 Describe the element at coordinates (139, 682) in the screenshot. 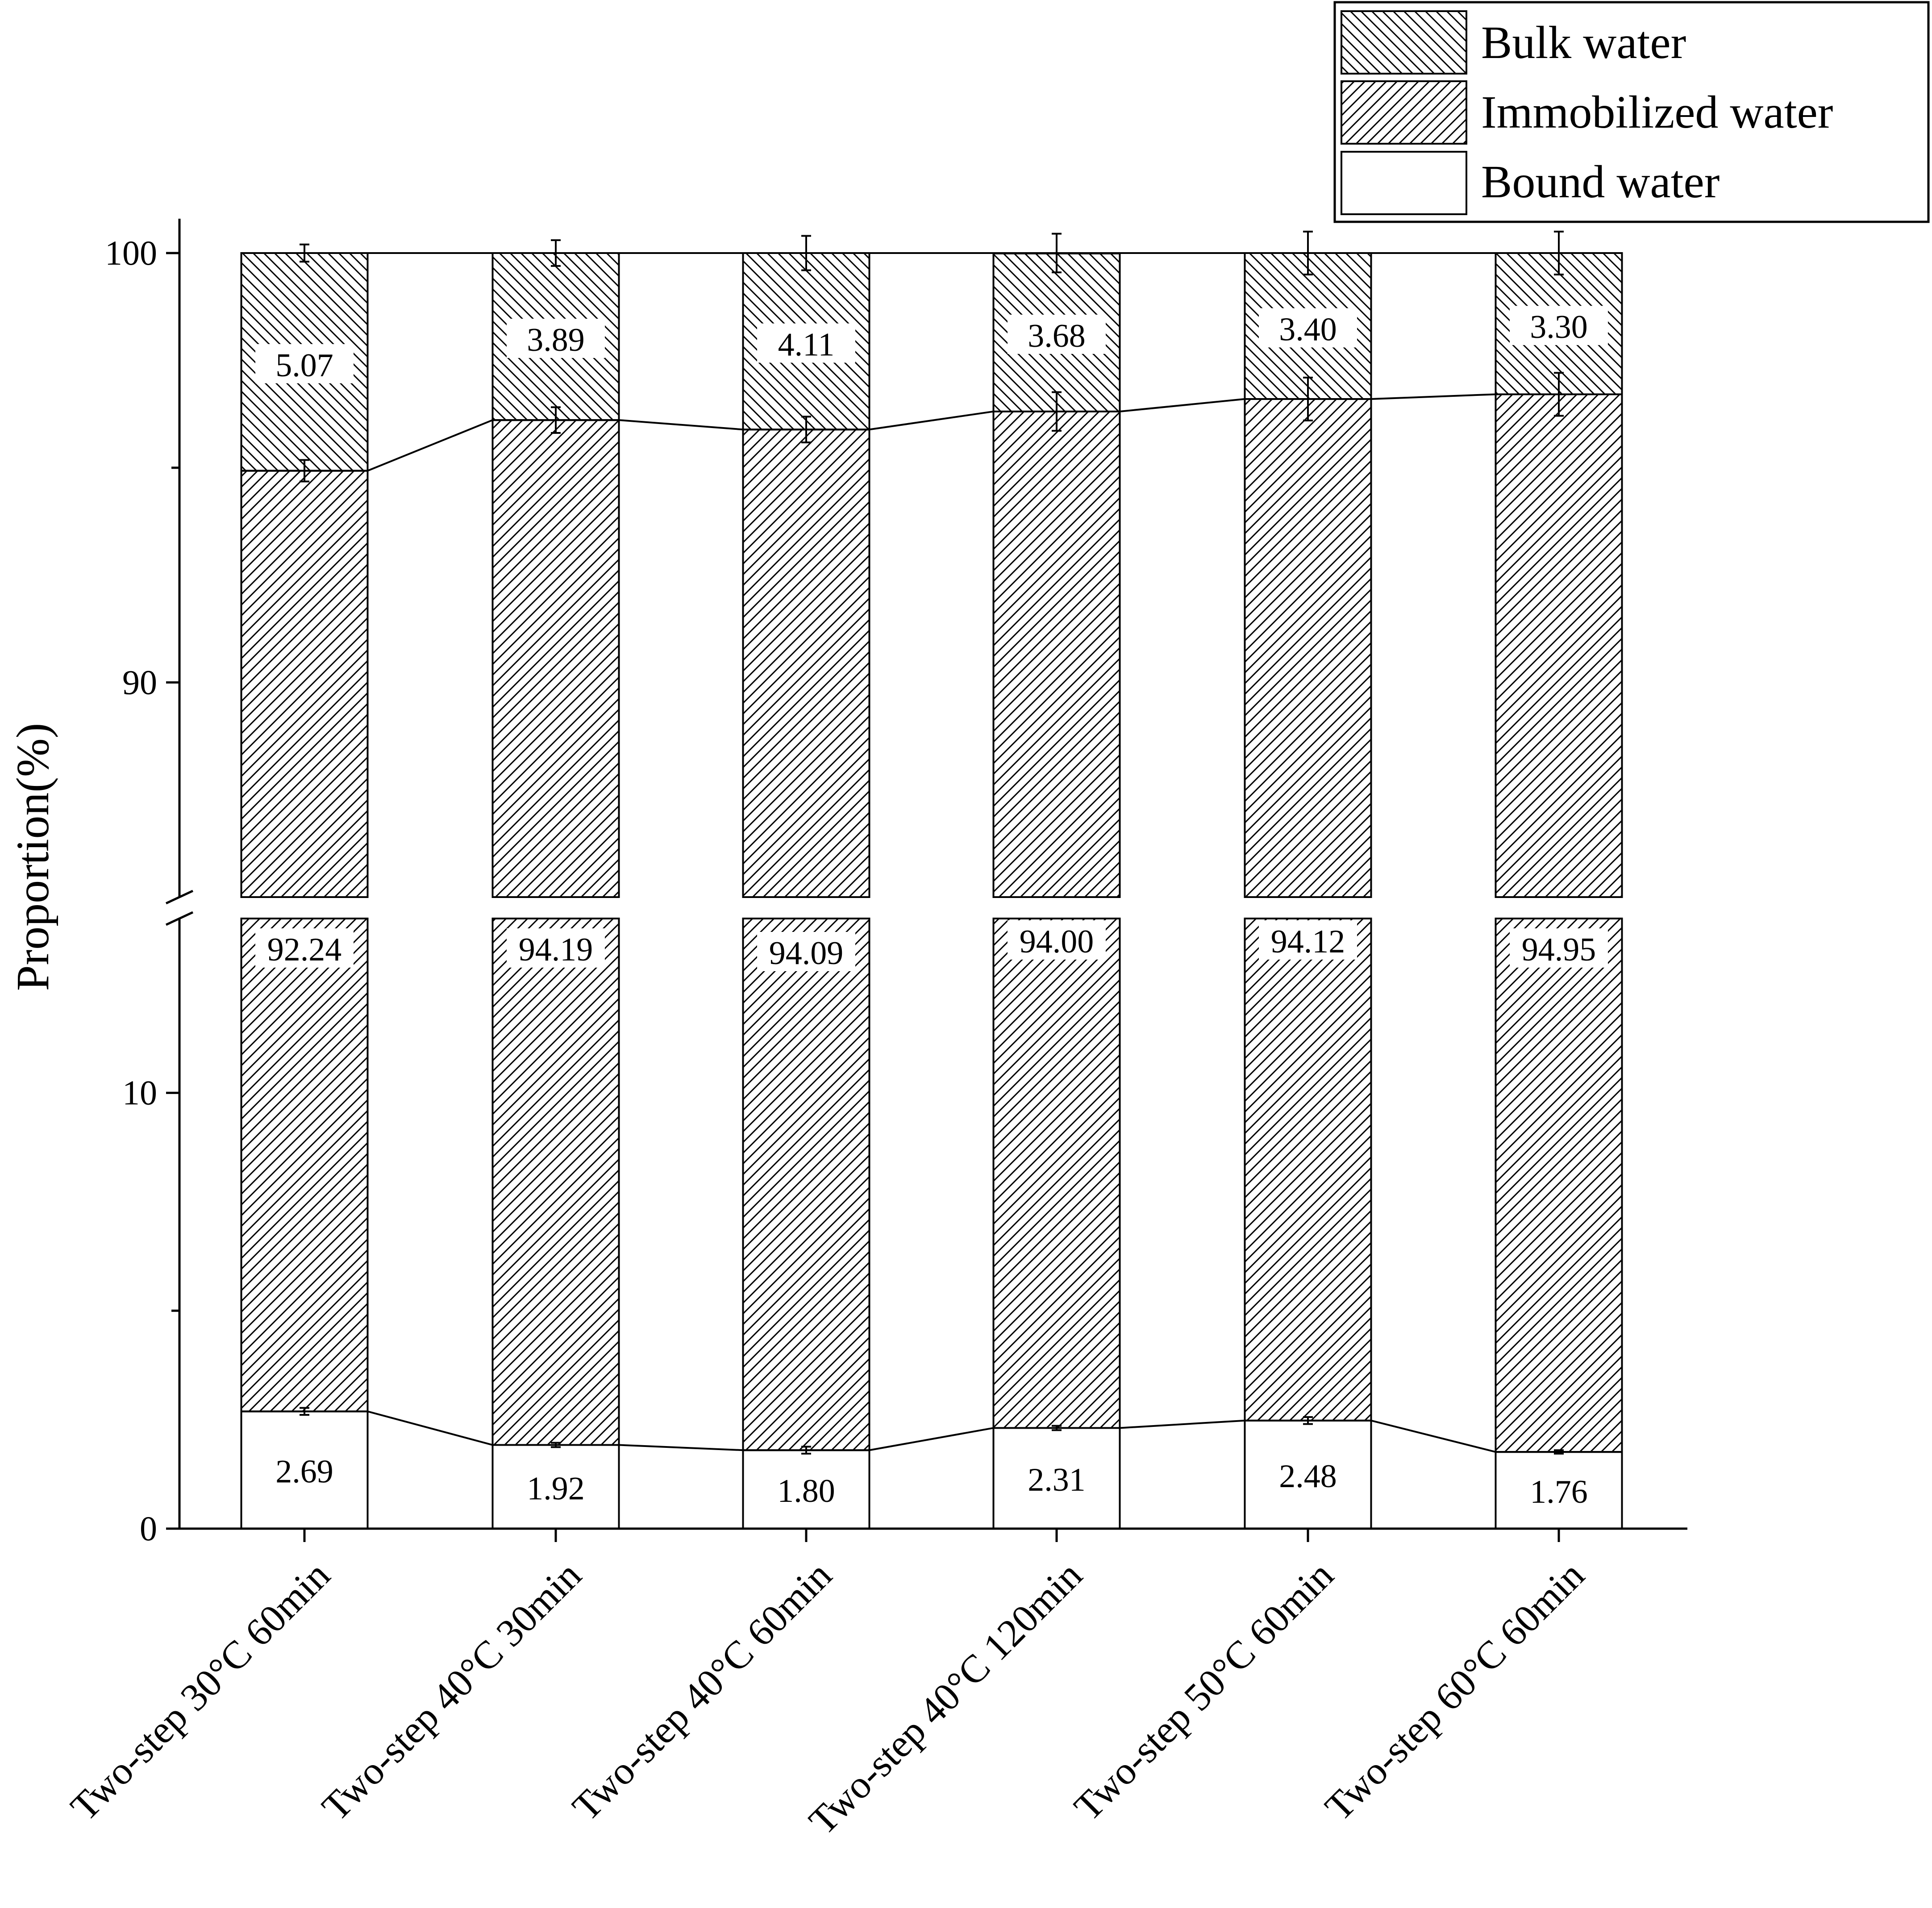

I see `y-tick-label: 90` at that location.